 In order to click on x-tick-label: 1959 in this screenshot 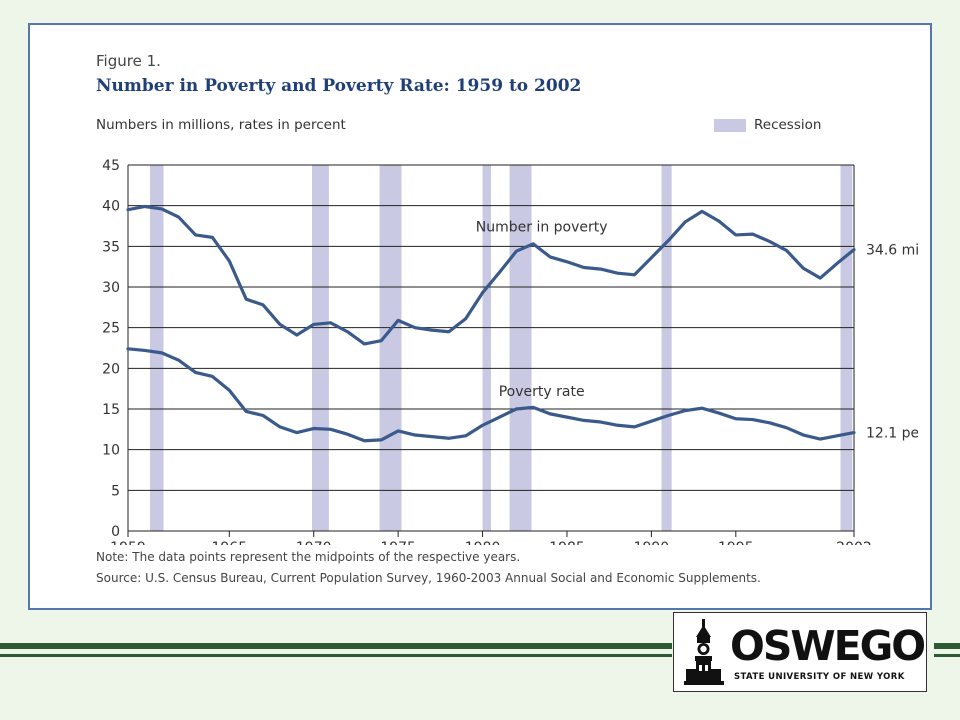, I will do `click(128, 542)`.